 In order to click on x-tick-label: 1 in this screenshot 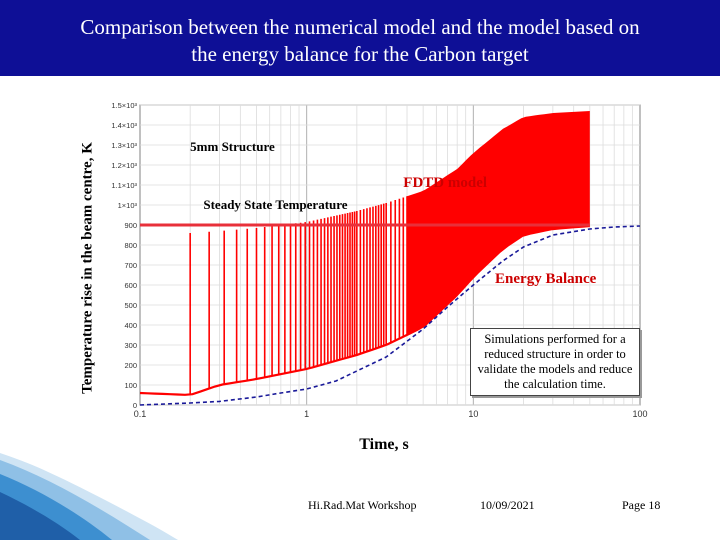, I will do `click(306, 414)`.